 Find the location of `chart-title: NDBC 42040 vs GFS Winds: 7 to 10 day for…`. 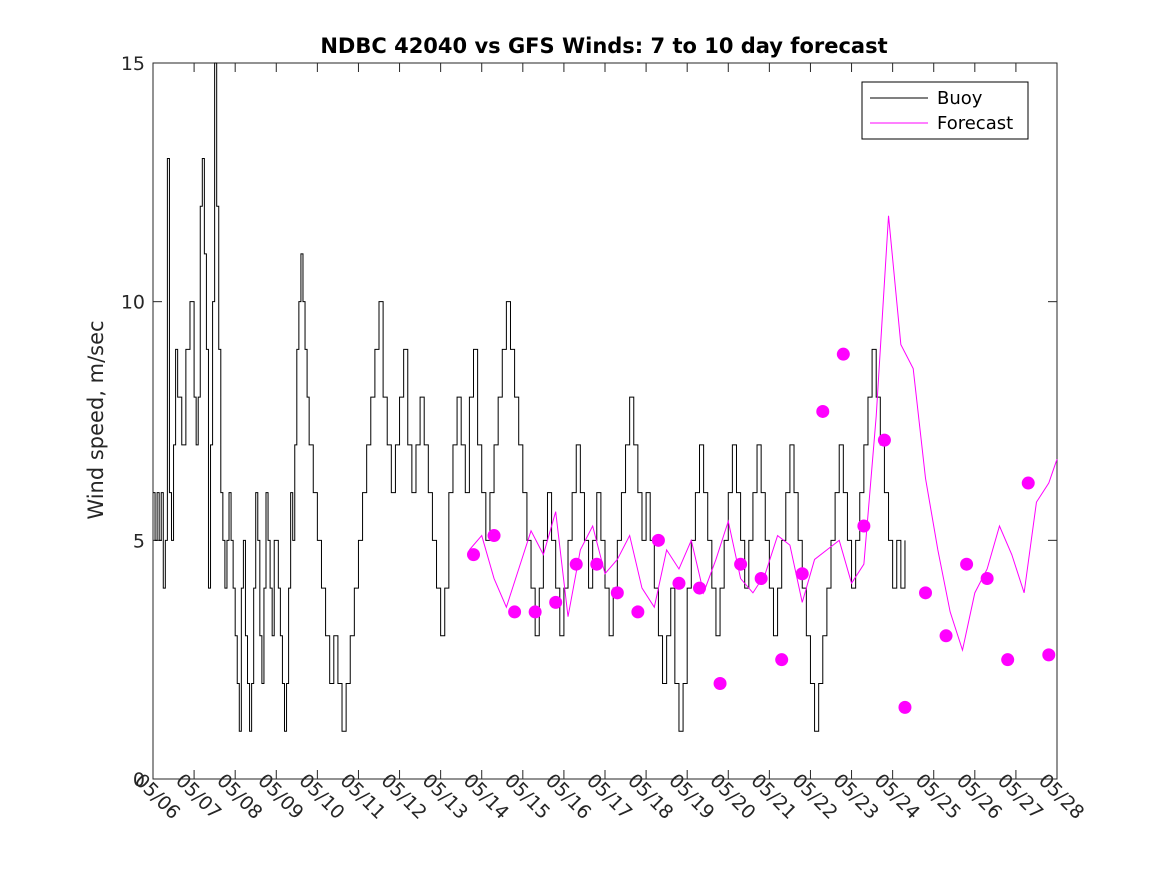

chart-title: NDBC 42040 vs GFS Winds: 7 to 10 day for… is located at coordinates (603, 46).